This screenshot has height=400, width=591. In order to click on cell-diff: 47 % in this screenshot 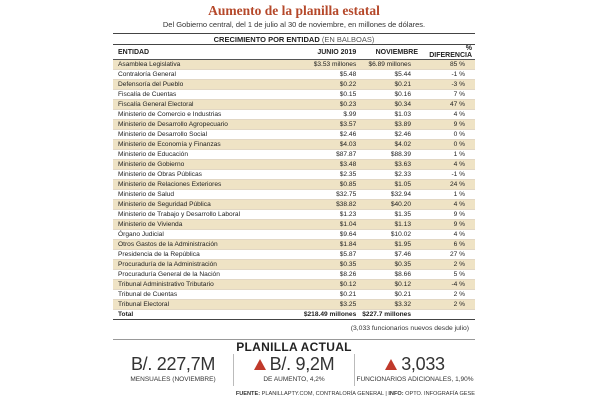, I will do `click(448, 104)`.